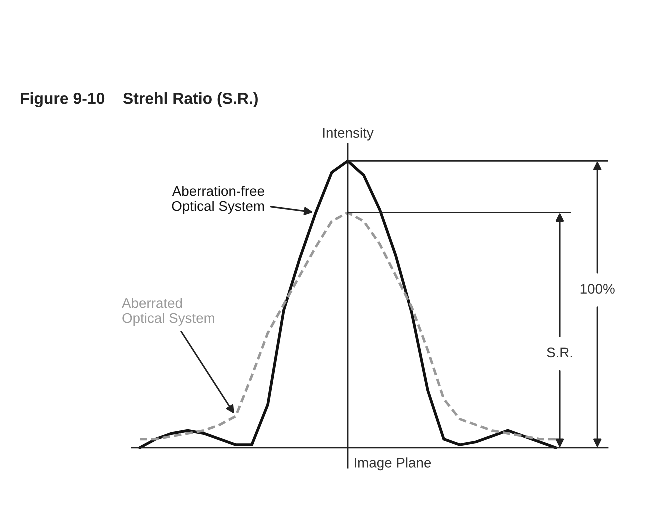 This screenshot has height=512, width=667. I want to click on chart-title: Figure 9-10 Strehl Ratio (S.R.), so click(139, 100).